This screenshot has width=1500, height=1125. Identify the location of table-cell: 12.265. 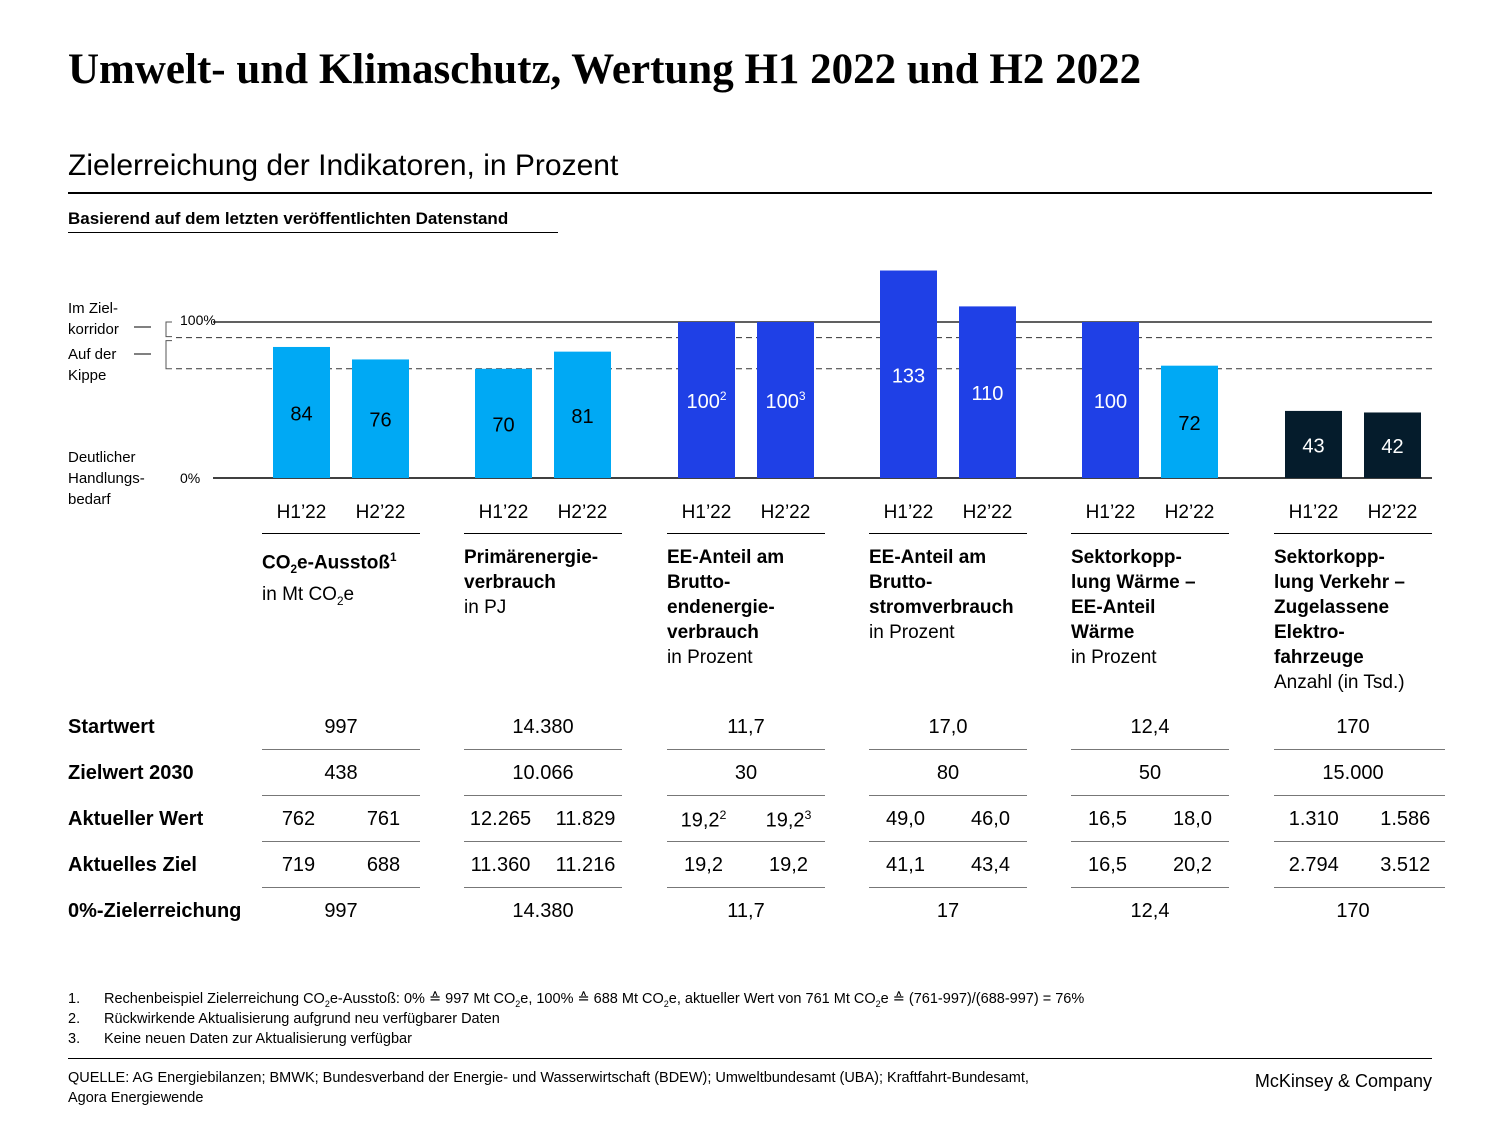
(500, 819).